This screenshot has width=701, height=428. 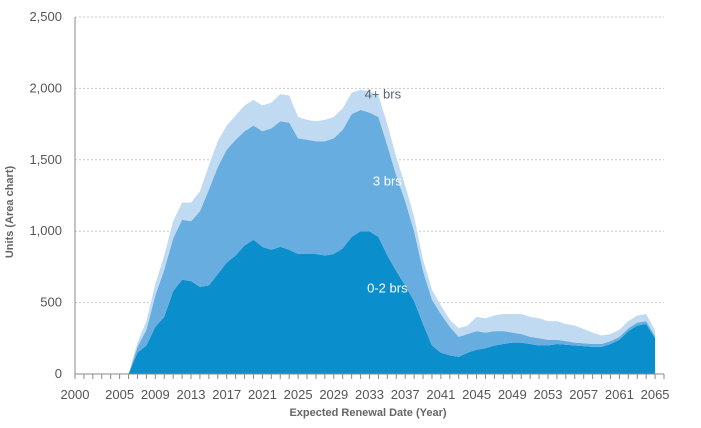 What do you see at coordinates (45, 87) in the screenshot?
I see `y-tick-label: 2,000` at bounding box center [45, 87].